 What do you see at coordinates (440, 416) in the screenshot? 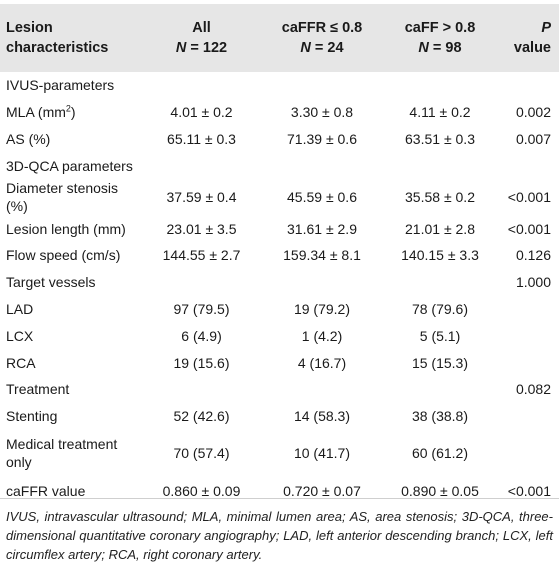
I see `cell-caff-gt: 38 (38.8)` at bounding box center [440, 416].